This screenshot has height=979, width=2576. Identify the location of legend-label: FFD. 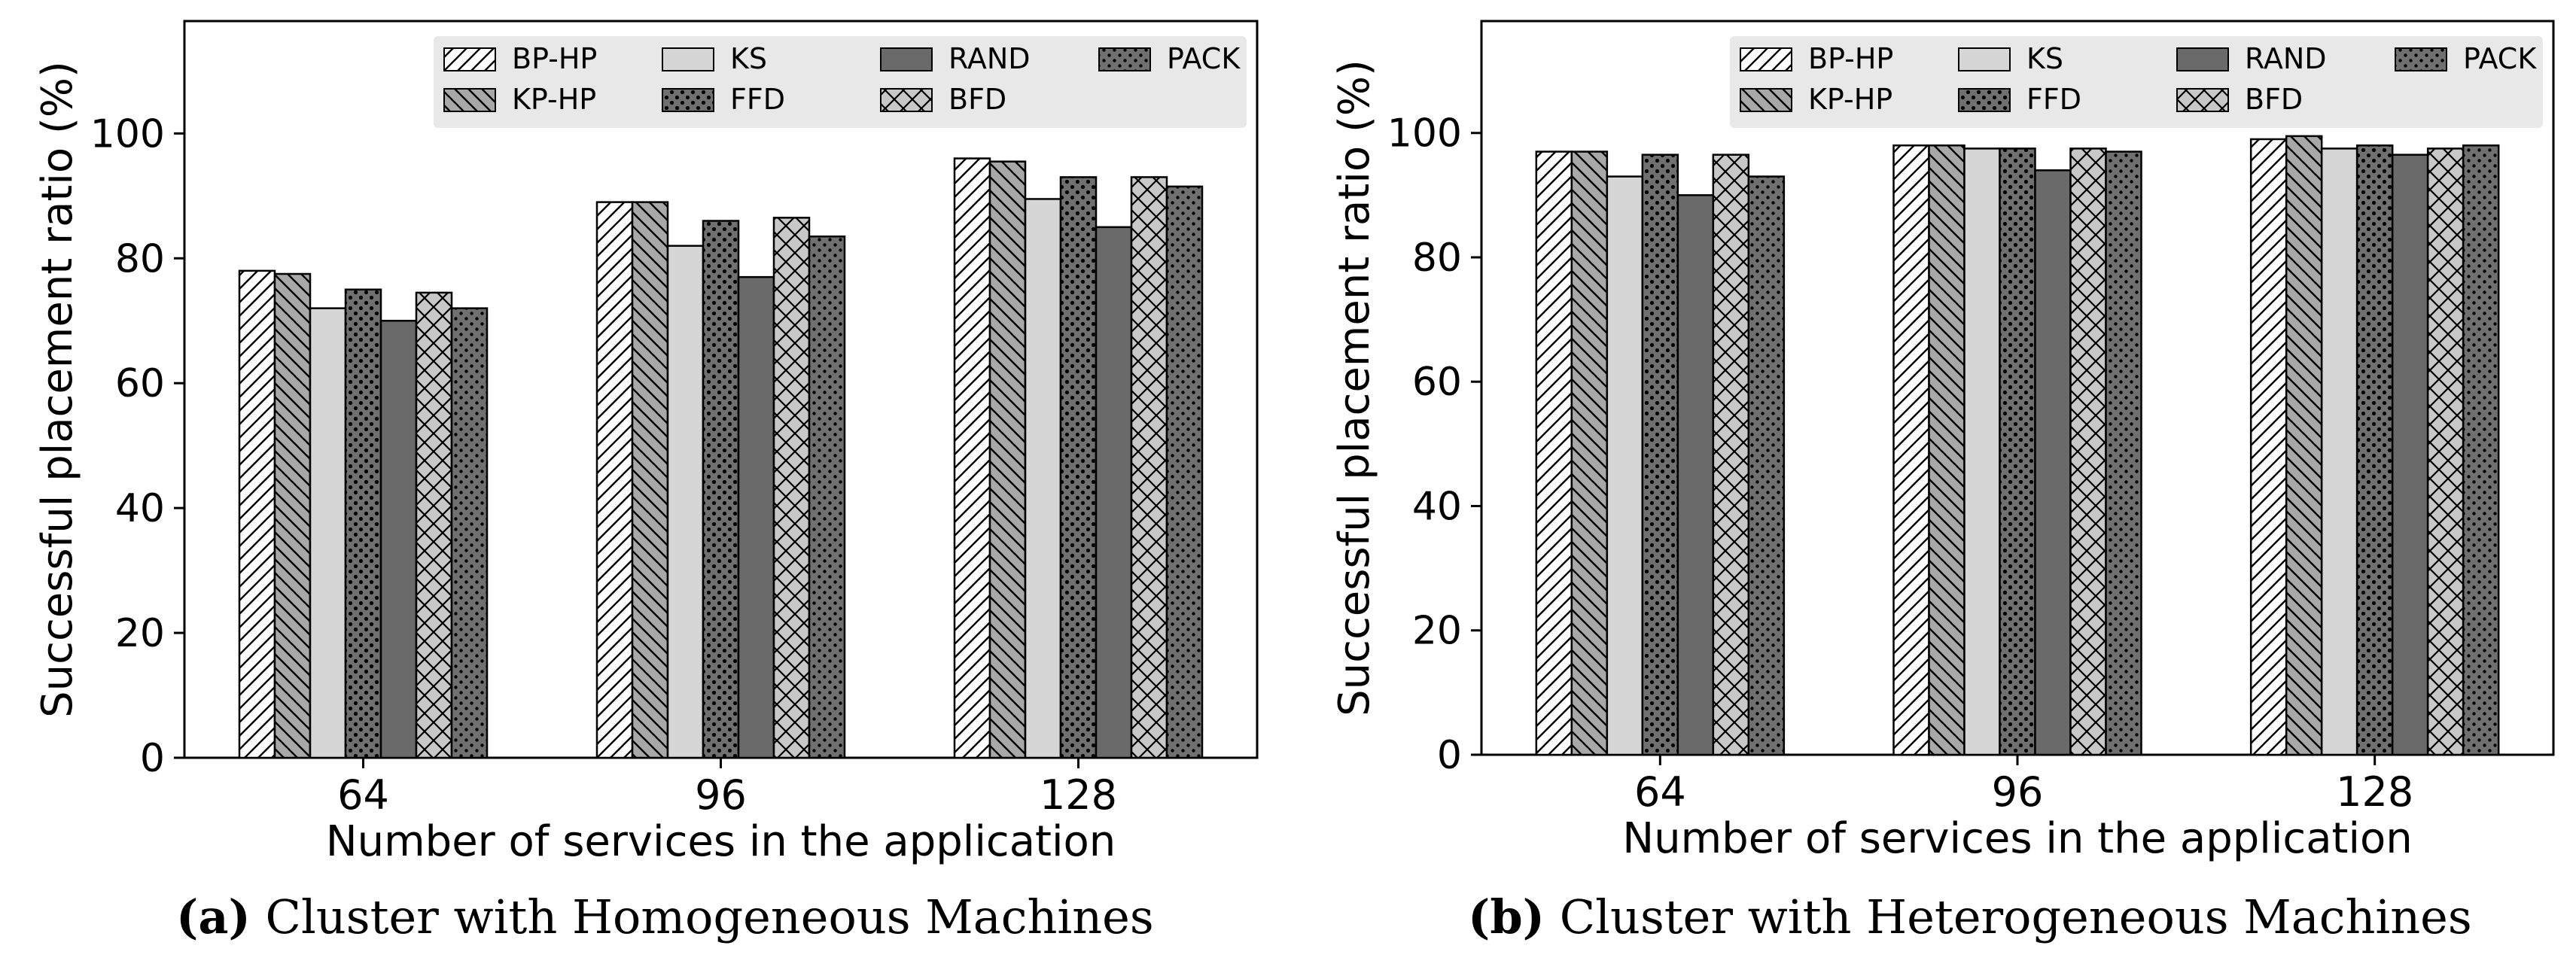
(2053, 99).